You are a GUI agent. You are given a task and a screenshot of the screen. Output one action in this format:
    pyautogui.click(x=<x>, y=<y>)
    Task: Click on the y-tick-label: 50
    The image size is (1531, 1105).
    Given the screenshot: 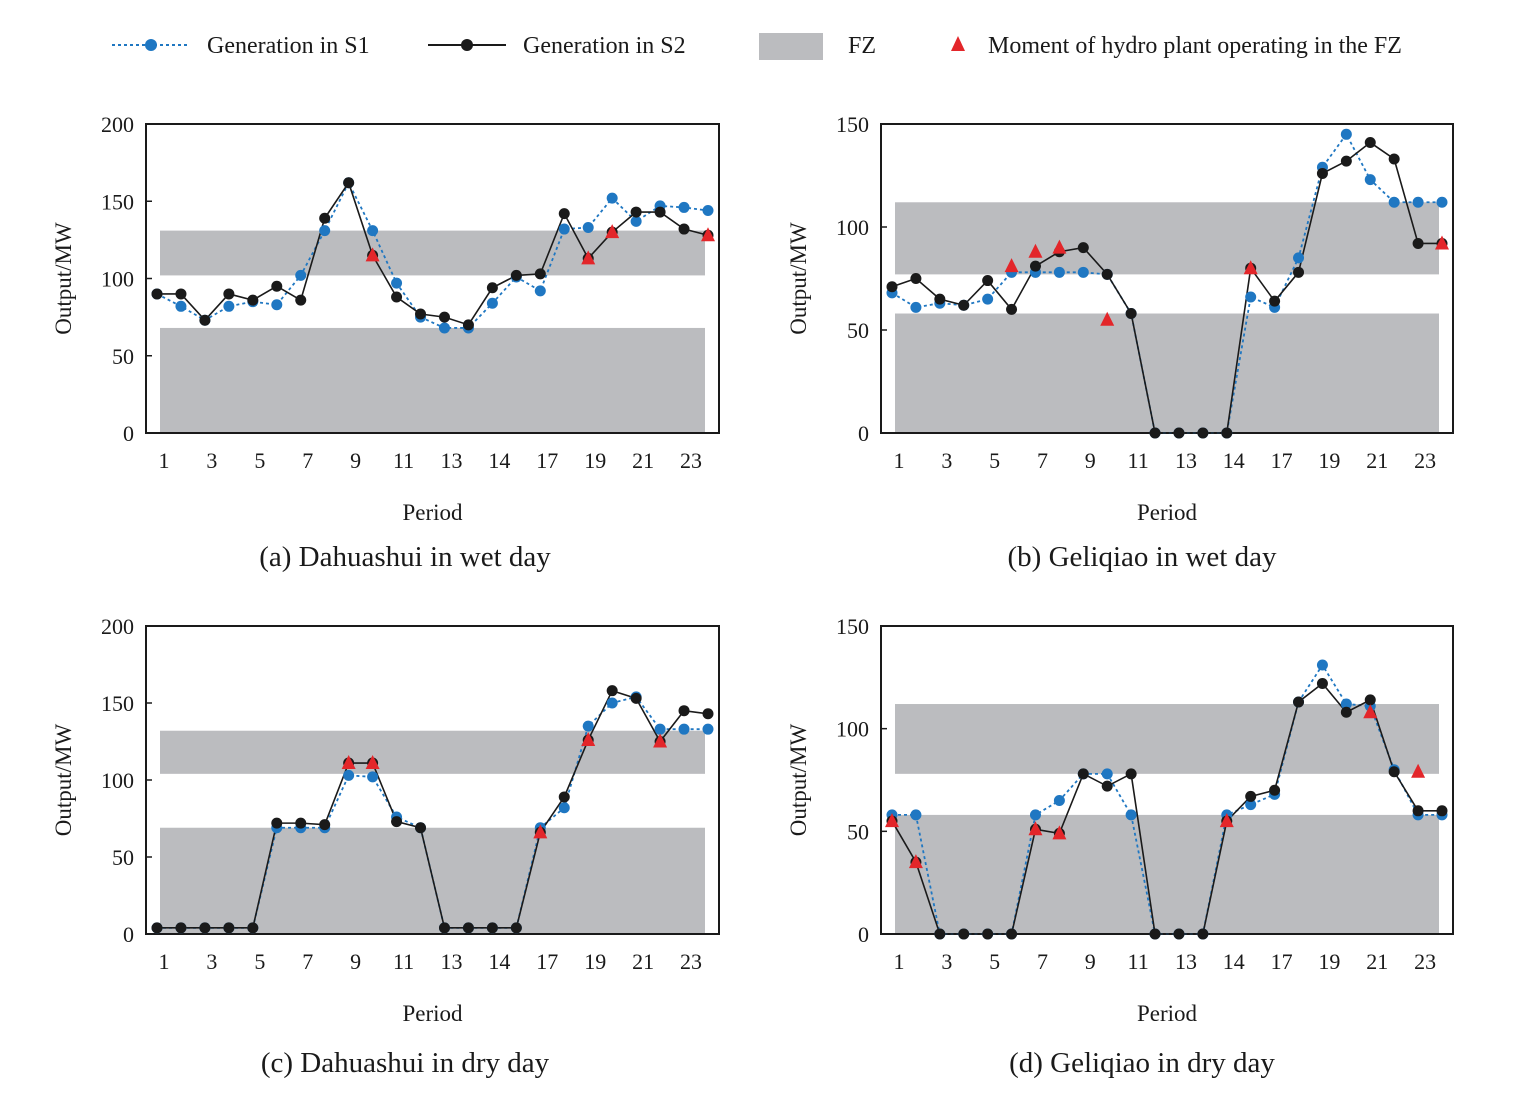 What is the action you would take?
    pyautogui.click(x=123, y=857)
    